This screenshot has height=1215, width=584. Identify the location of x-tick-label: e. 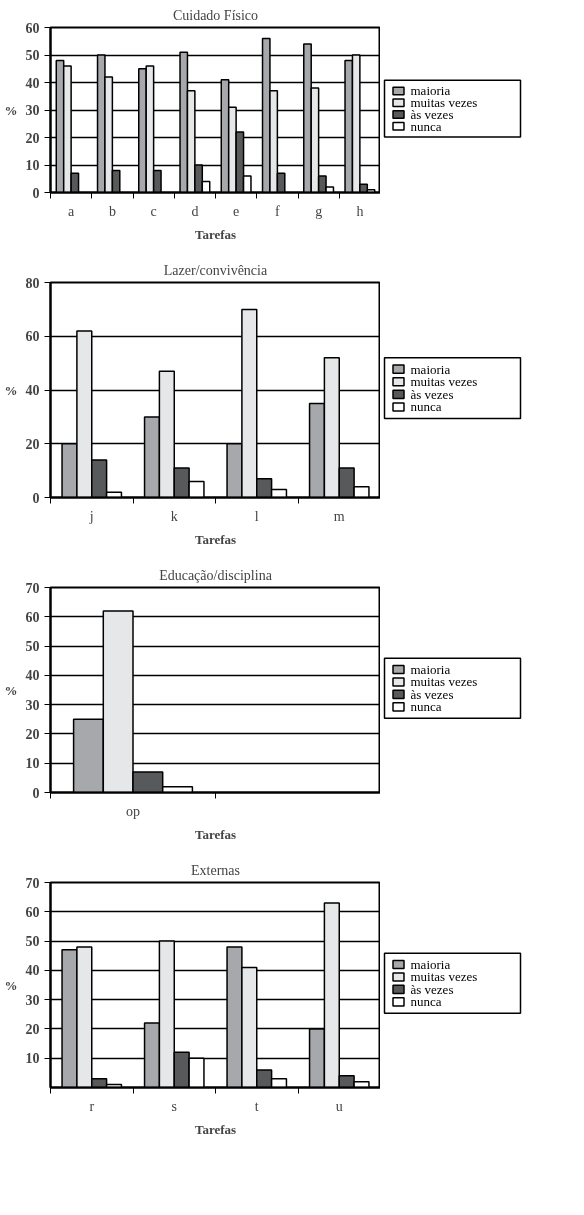
(236, 211).